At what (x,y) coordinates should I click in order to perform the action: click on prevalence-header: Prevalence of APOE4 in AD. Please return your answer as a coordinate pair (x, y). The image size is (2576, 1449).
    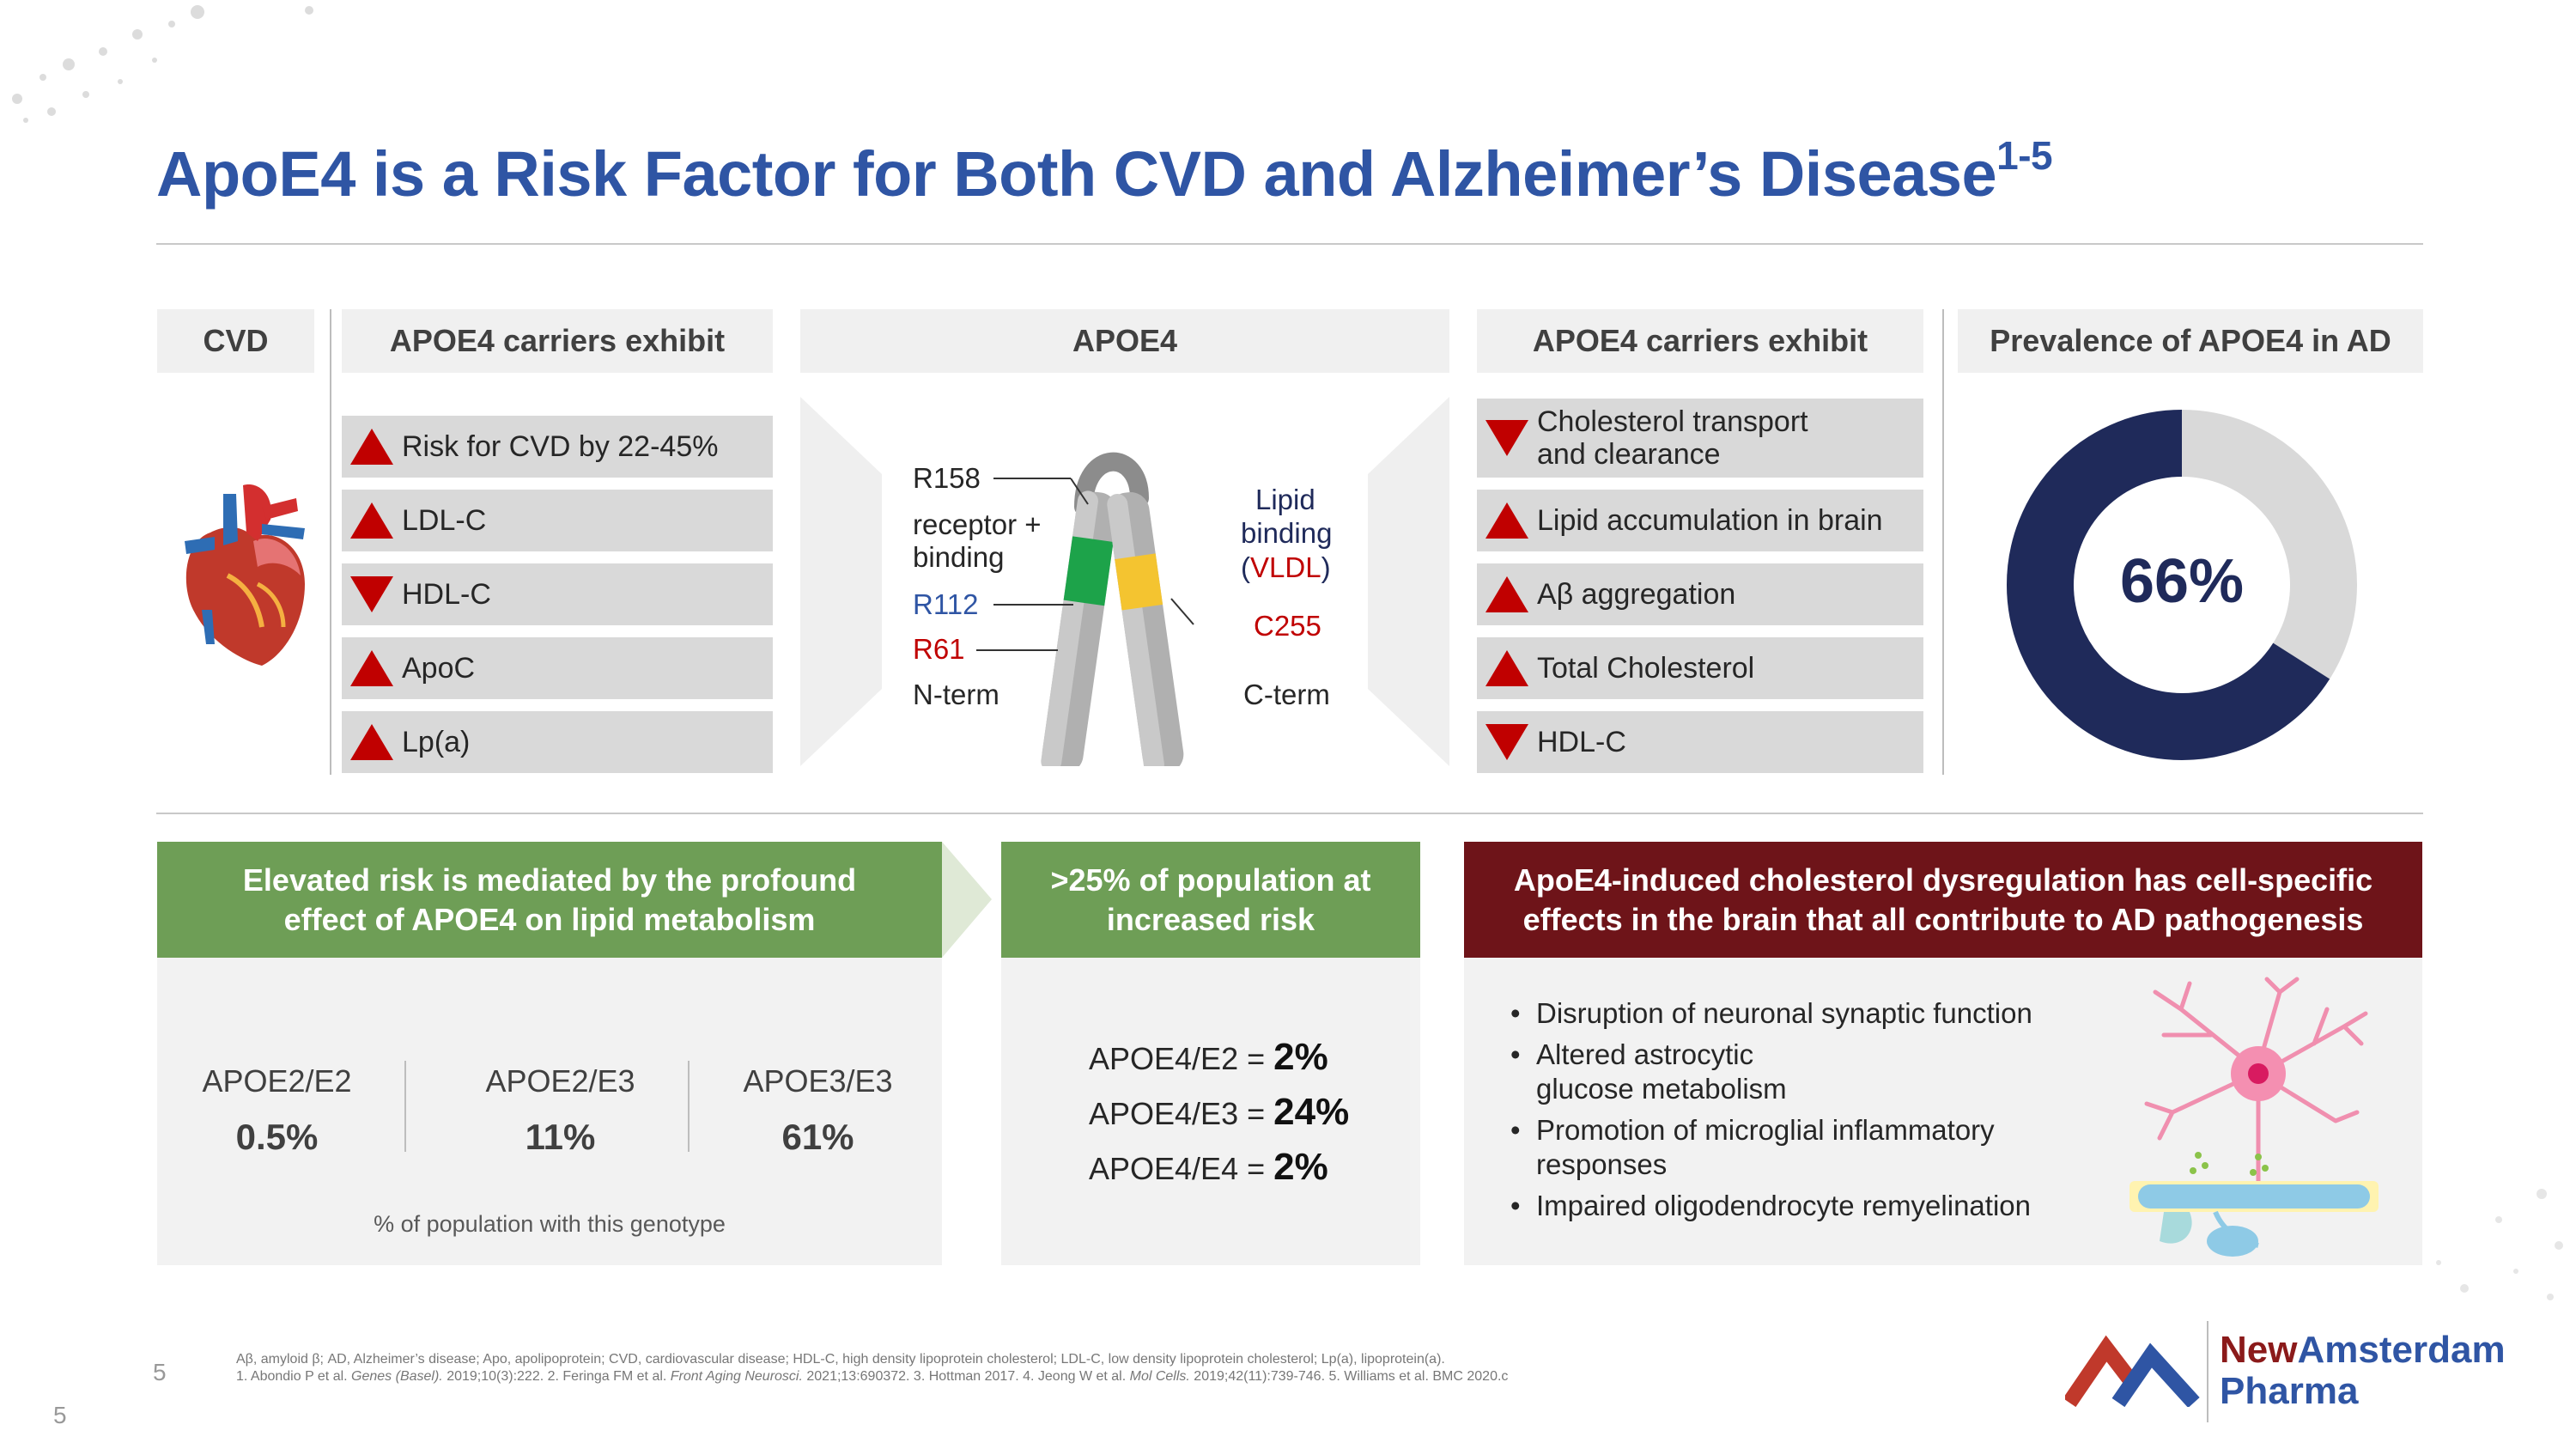
    Looking at the image, I should click on (2190, 341).